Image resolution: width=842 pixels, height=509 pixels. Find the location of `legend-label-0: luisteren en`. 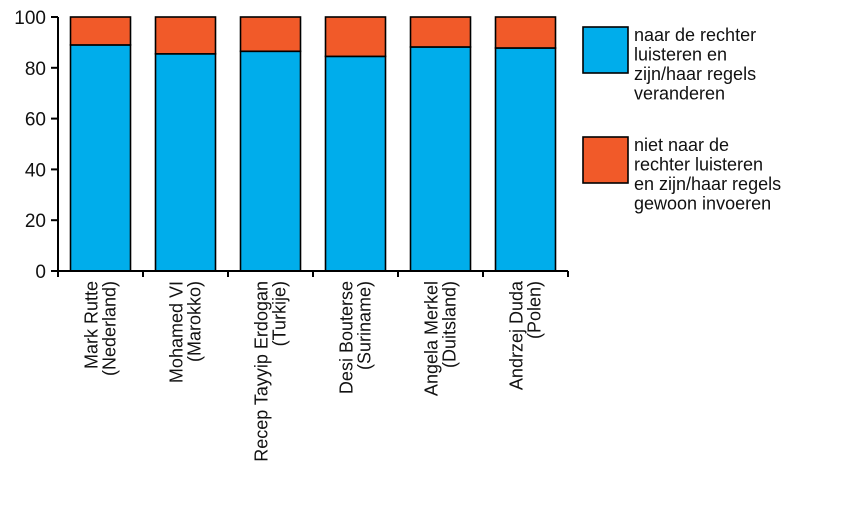

legend-label-0: luisteren en is located at coordinates (680, 55).